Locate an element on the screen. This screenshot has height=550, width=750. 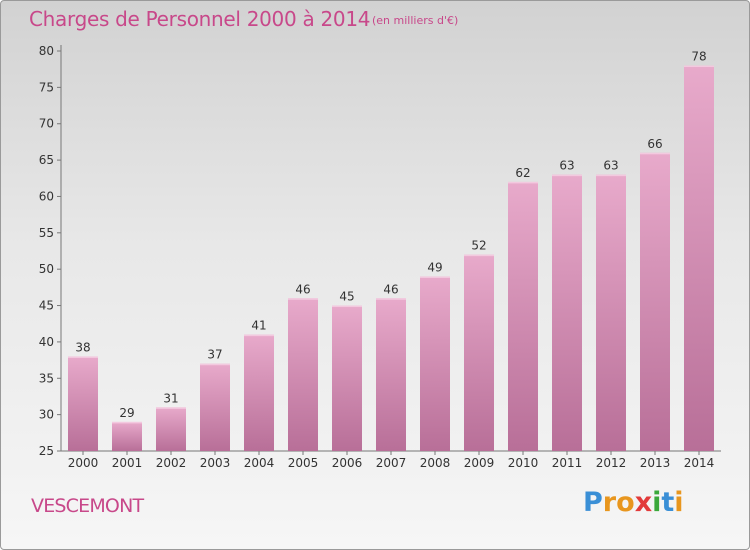
logo-letter: P is located at coordinates (593, 502).